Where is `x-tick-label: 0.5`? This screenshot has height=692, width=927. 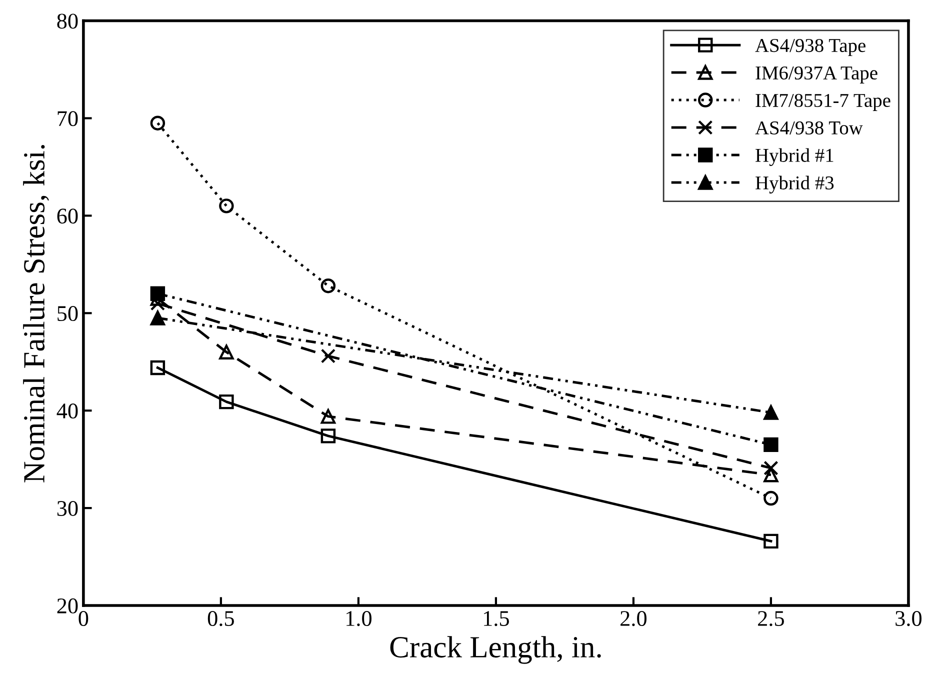 x-tick-label: 0.5 is located at coordinates (221, 618).